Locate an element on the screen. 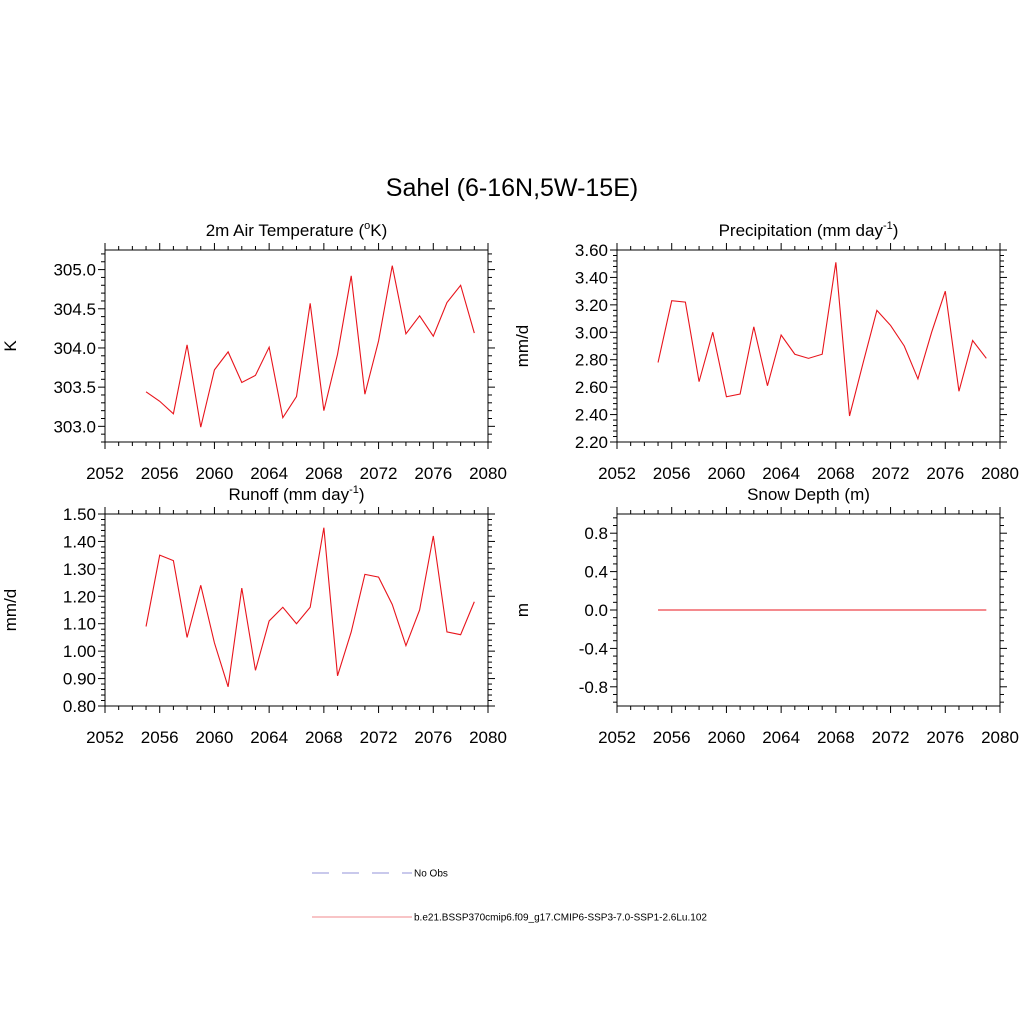 The width and height of the screenshot is (1024, 1024). y-tick-label: 1.30 is located at coordinates (79, 569).